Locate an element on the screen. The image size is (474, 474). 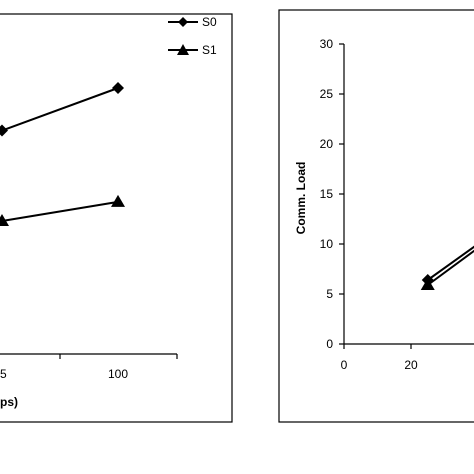
legend-s1-label: S1 is located at coordinates (209, 50).